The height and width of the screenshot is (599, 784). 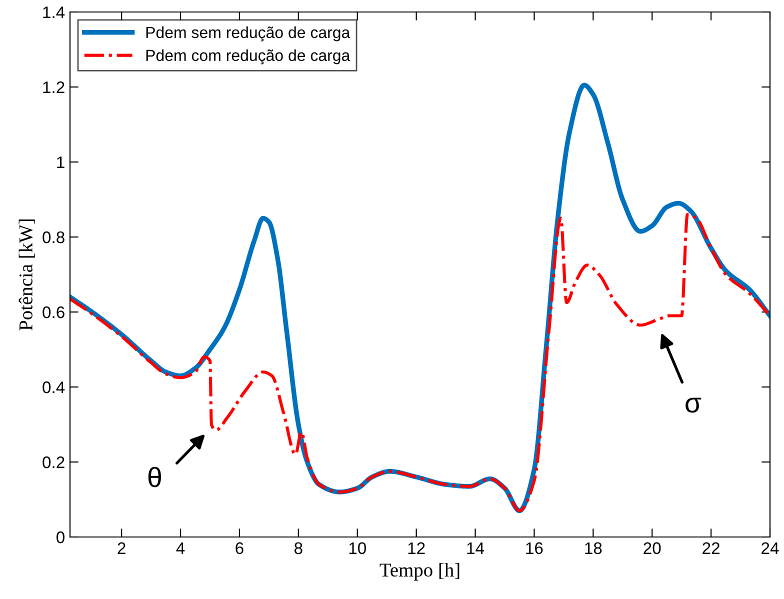 What do you see at coordinates (53, 462) in the screenshot?
I see `y-tick-label: 0.2` at bounding box center [53, 462].